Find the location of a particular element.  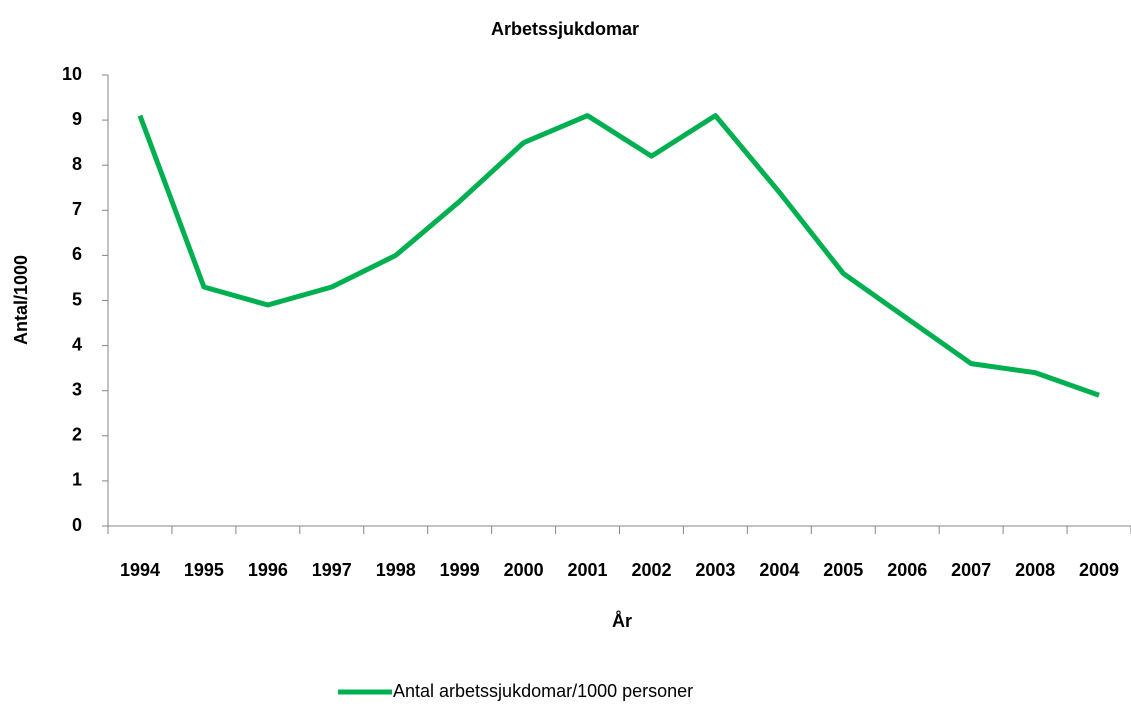

x-tick-label: 2002 is located at coordinates (651, 570).